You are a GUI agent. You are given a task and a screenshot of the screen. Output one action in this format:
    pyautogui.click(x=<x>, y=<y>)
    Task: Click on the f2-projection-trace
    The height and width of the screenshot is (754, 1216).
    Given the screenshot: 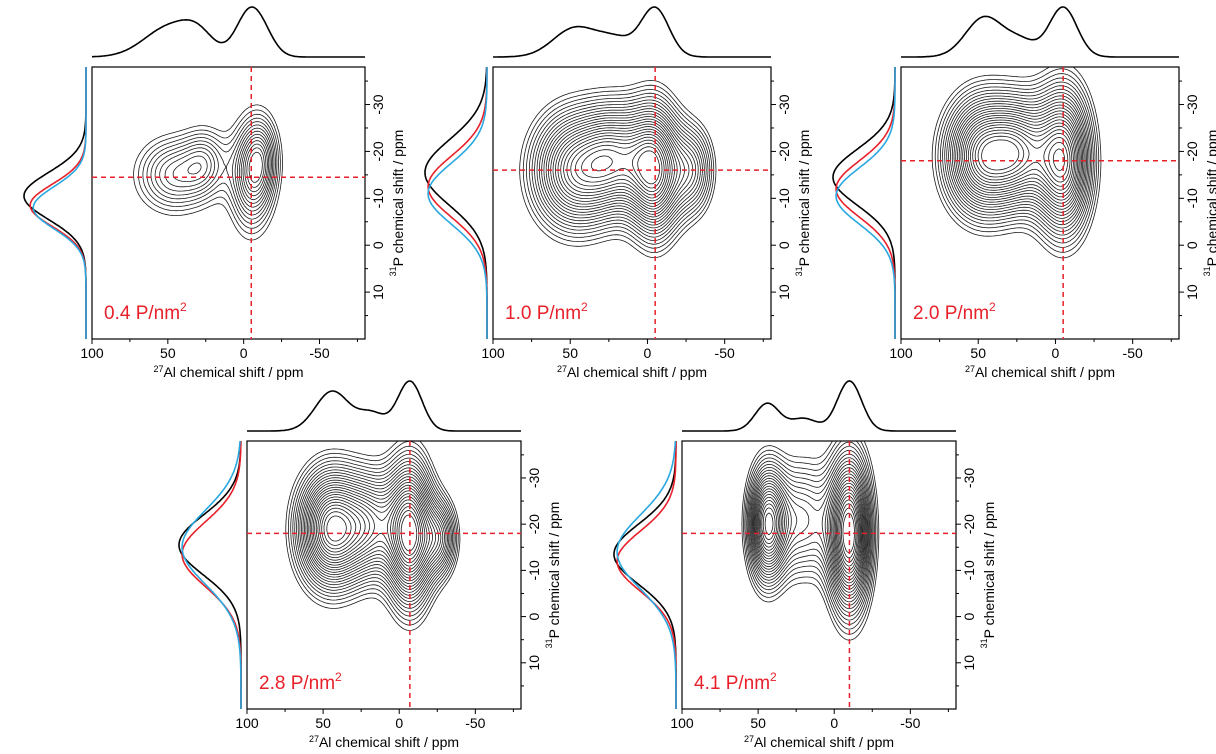 What is the action you would take?
    pyautogui.click(x=819, y=406)
    